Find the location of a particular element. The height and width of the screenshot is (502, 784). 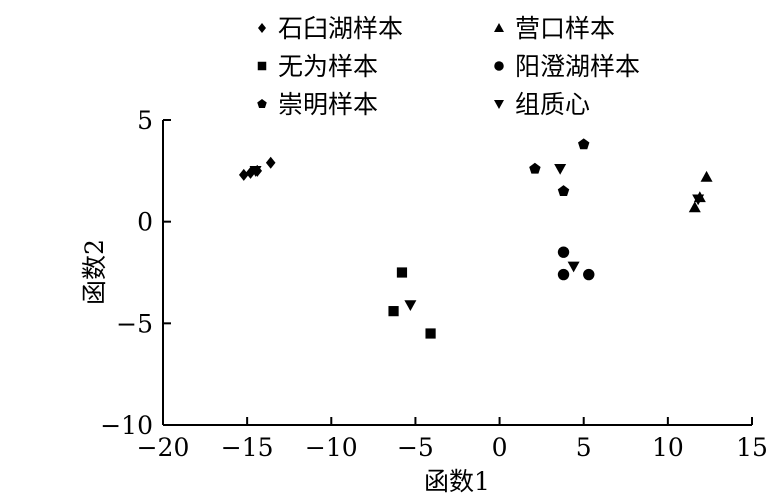

x-tick-label: 15 is located at coordinates (752, 447).